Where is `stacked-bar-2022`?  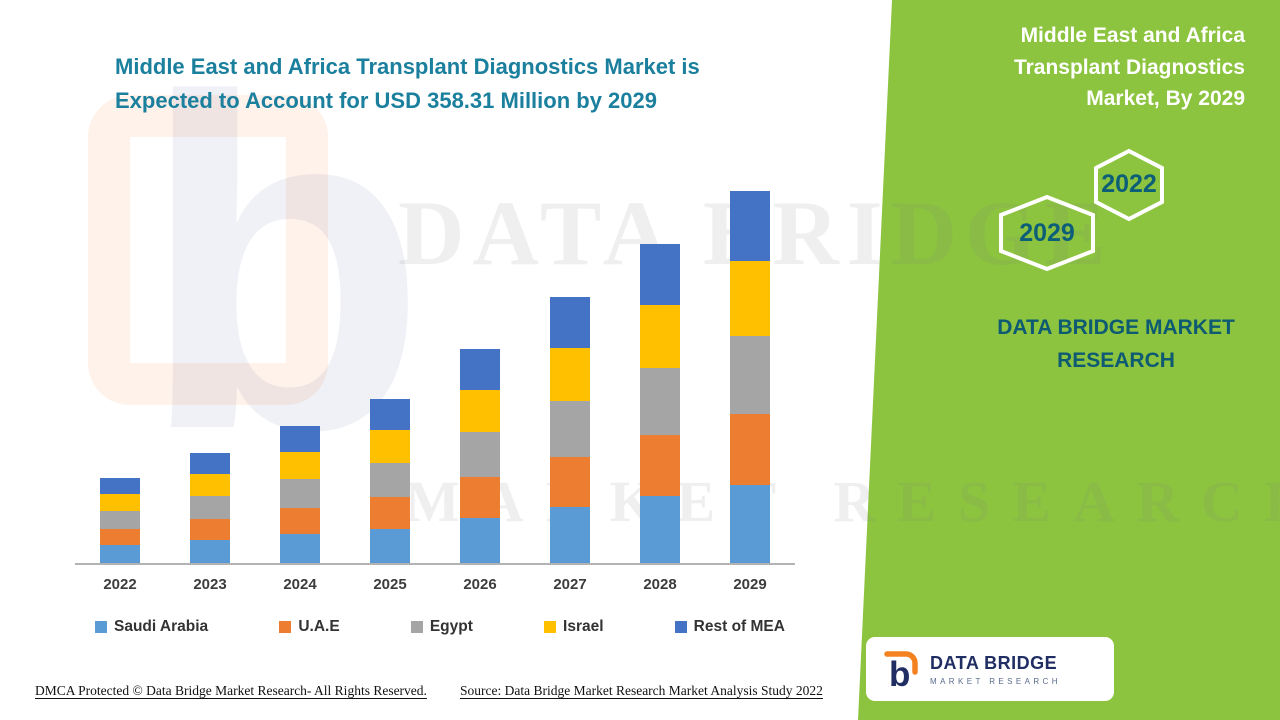 stacked-bar-2022 is located at coordinates (120, 520).